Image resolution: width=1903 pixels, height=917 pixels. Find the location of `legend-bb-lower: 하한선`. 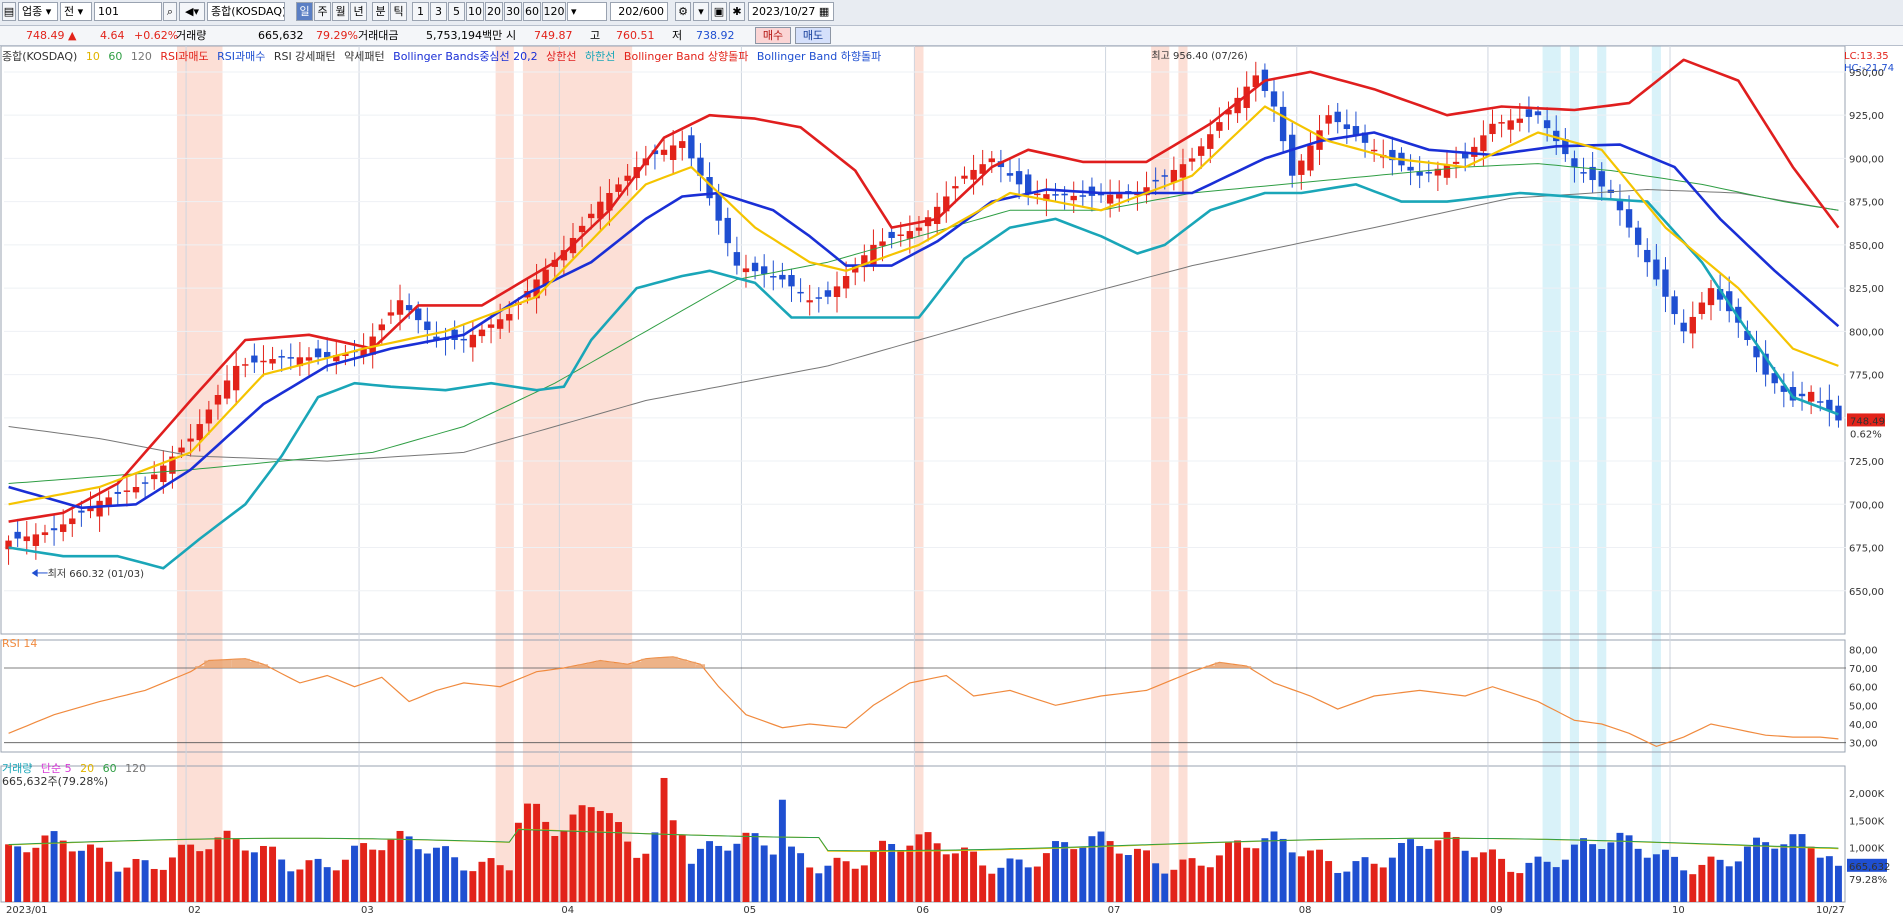

legend-bb-lower: 하한선 is located at coordinates (600, 56).